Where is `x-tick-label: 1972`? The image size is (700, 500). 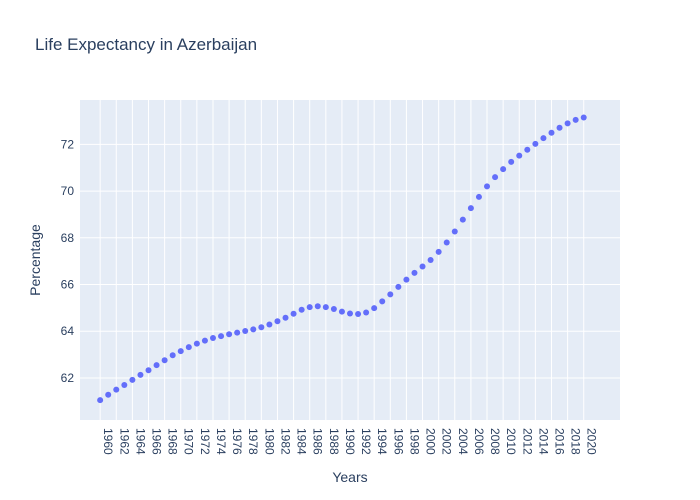 x-tick-label: 1972 is located at coordinates (205, 441).